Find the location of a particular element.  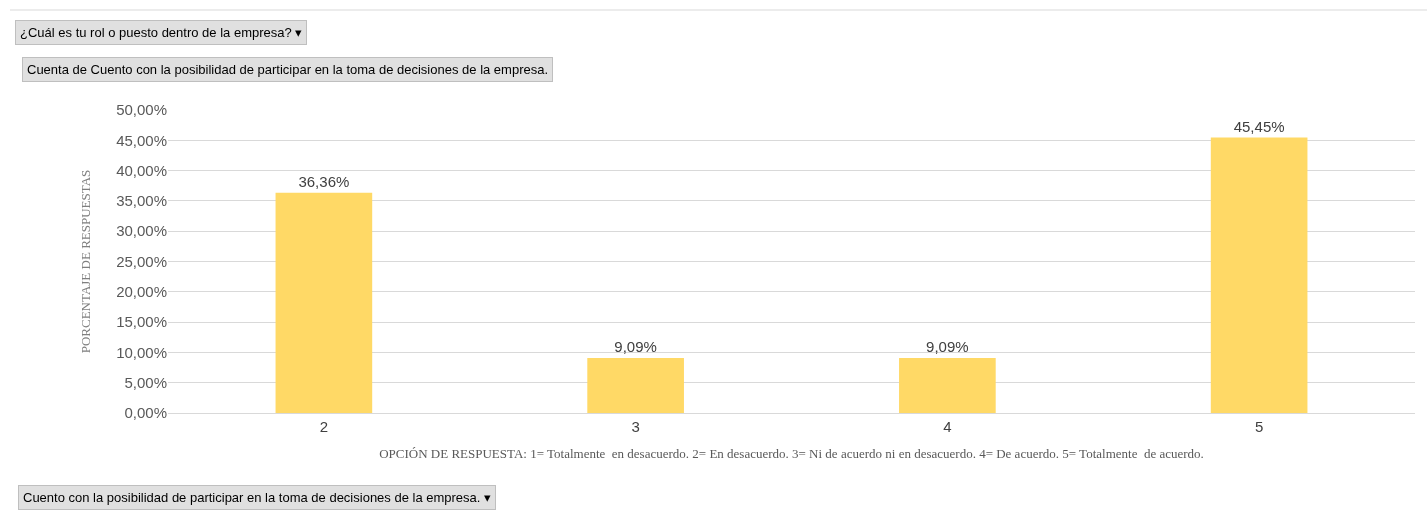

x-tick-label: 2 is located at coordinates (324, 426).